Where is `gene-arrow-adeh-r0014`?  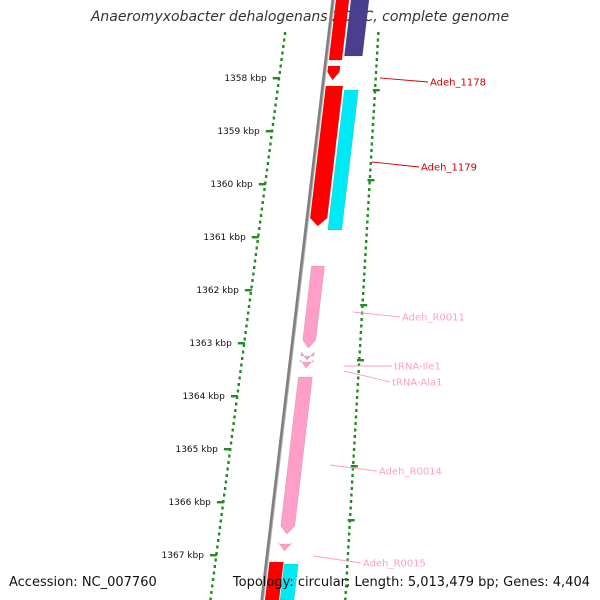 gene-arrow-adeh-r0014 is located at coordinates (296, 455).